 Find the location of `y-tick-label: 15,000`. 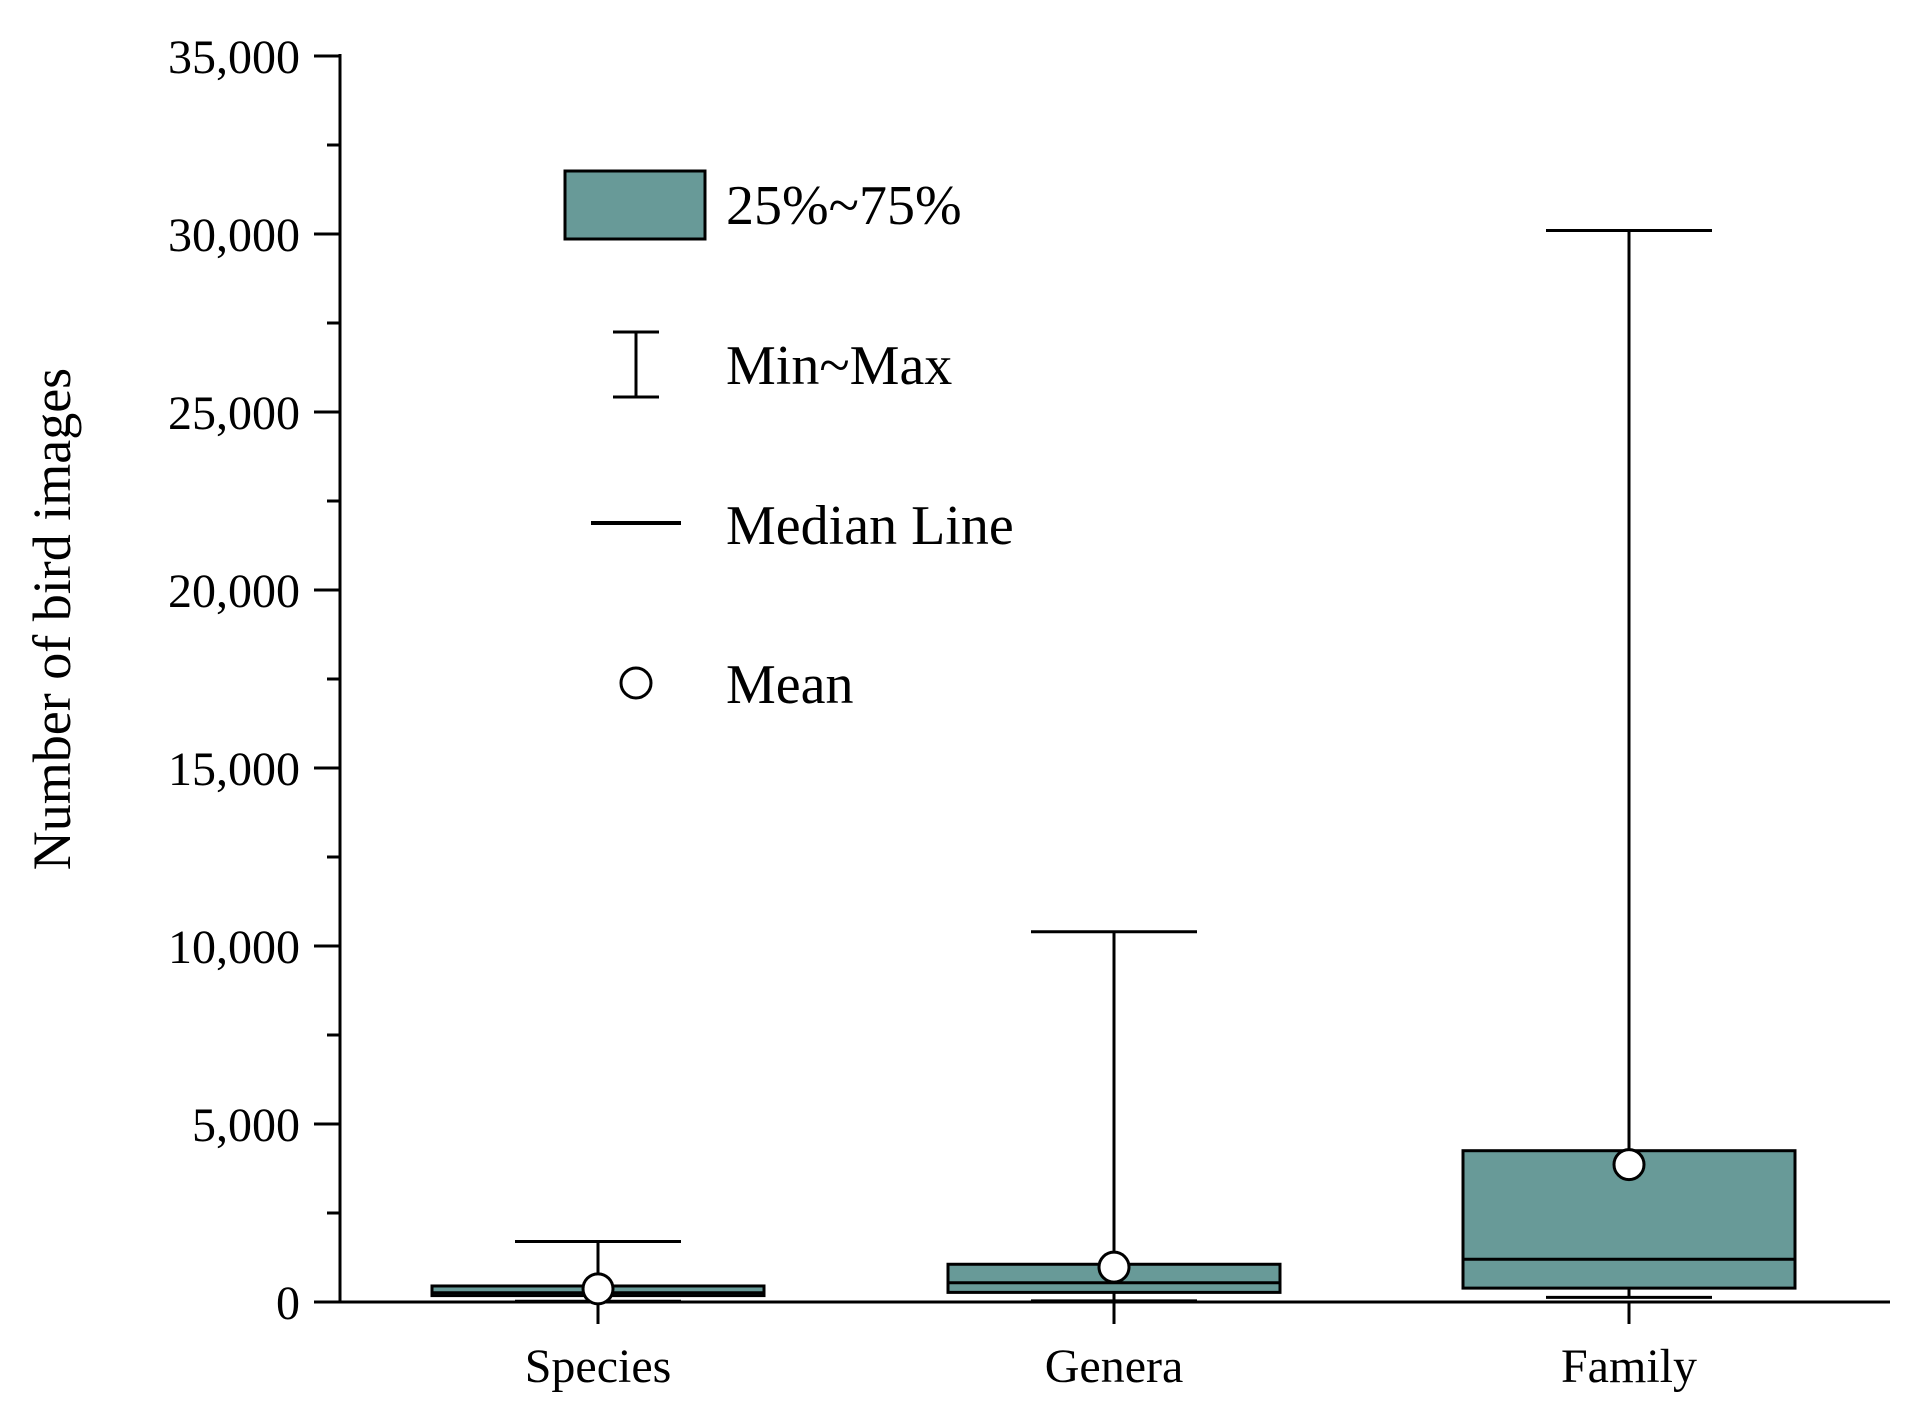

y-tick-label: 15,000 is located at coordinates (234, 769).